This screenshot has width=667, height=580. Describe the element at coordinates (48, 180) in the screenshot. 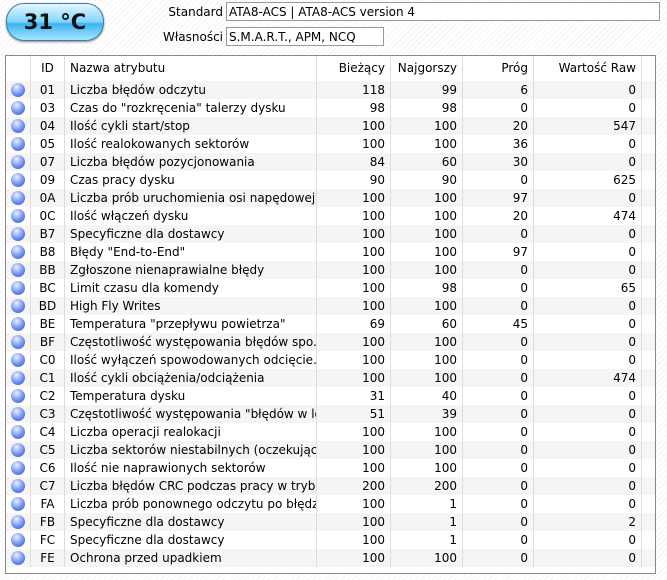

I see `attribute-id: 09` at that location.